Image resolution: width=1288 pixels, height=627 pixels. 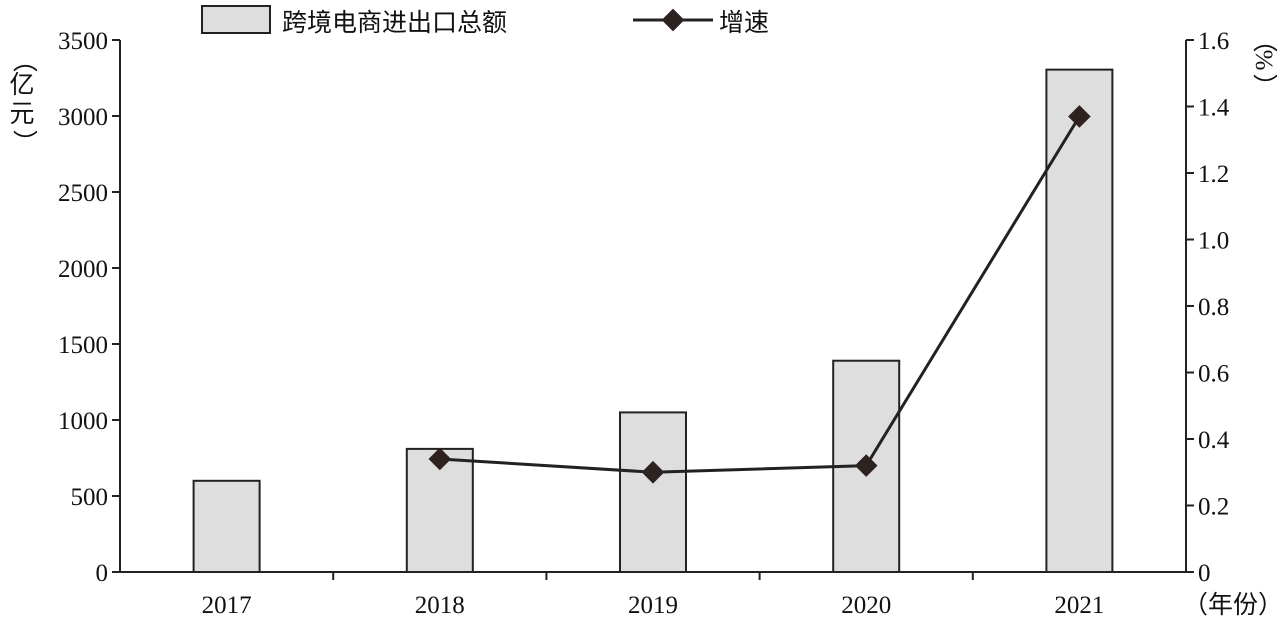 I want to click on left-tick-label: 0, so click(x=102, y=573).